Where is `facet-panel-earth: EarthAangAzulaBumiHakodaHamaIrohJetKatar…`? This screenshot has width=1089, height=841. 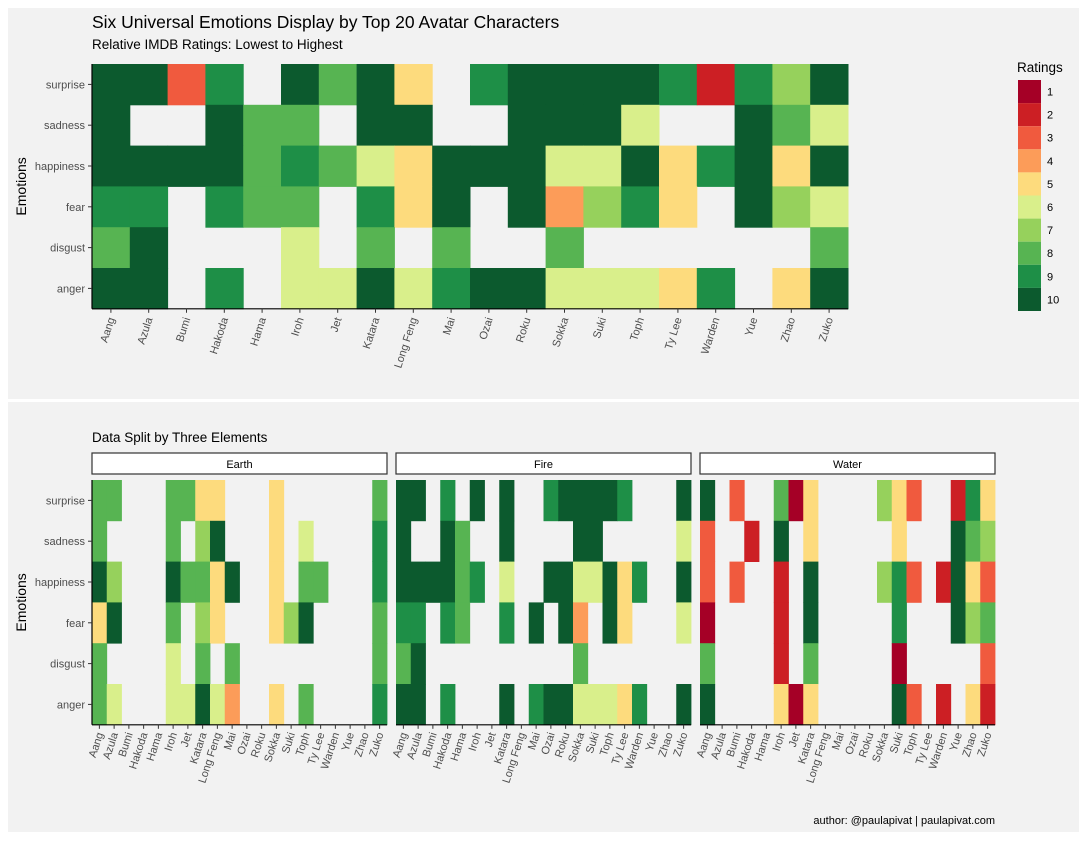 facet-panel-earth: EarthAangAzulaBumiHakodaHamaIrohJetKatar… is located at coordinates (237, 618).